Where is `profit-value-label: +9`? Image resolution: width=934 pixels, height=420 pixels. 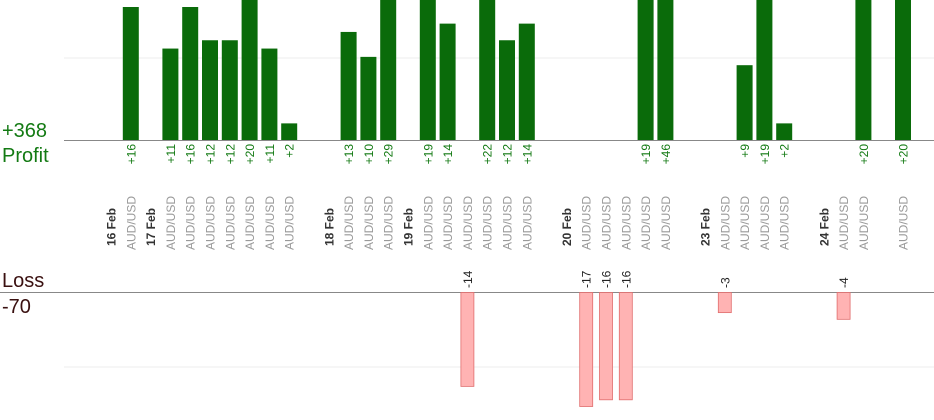
profit-value-label: +9 is located at coordinates (745, 151).